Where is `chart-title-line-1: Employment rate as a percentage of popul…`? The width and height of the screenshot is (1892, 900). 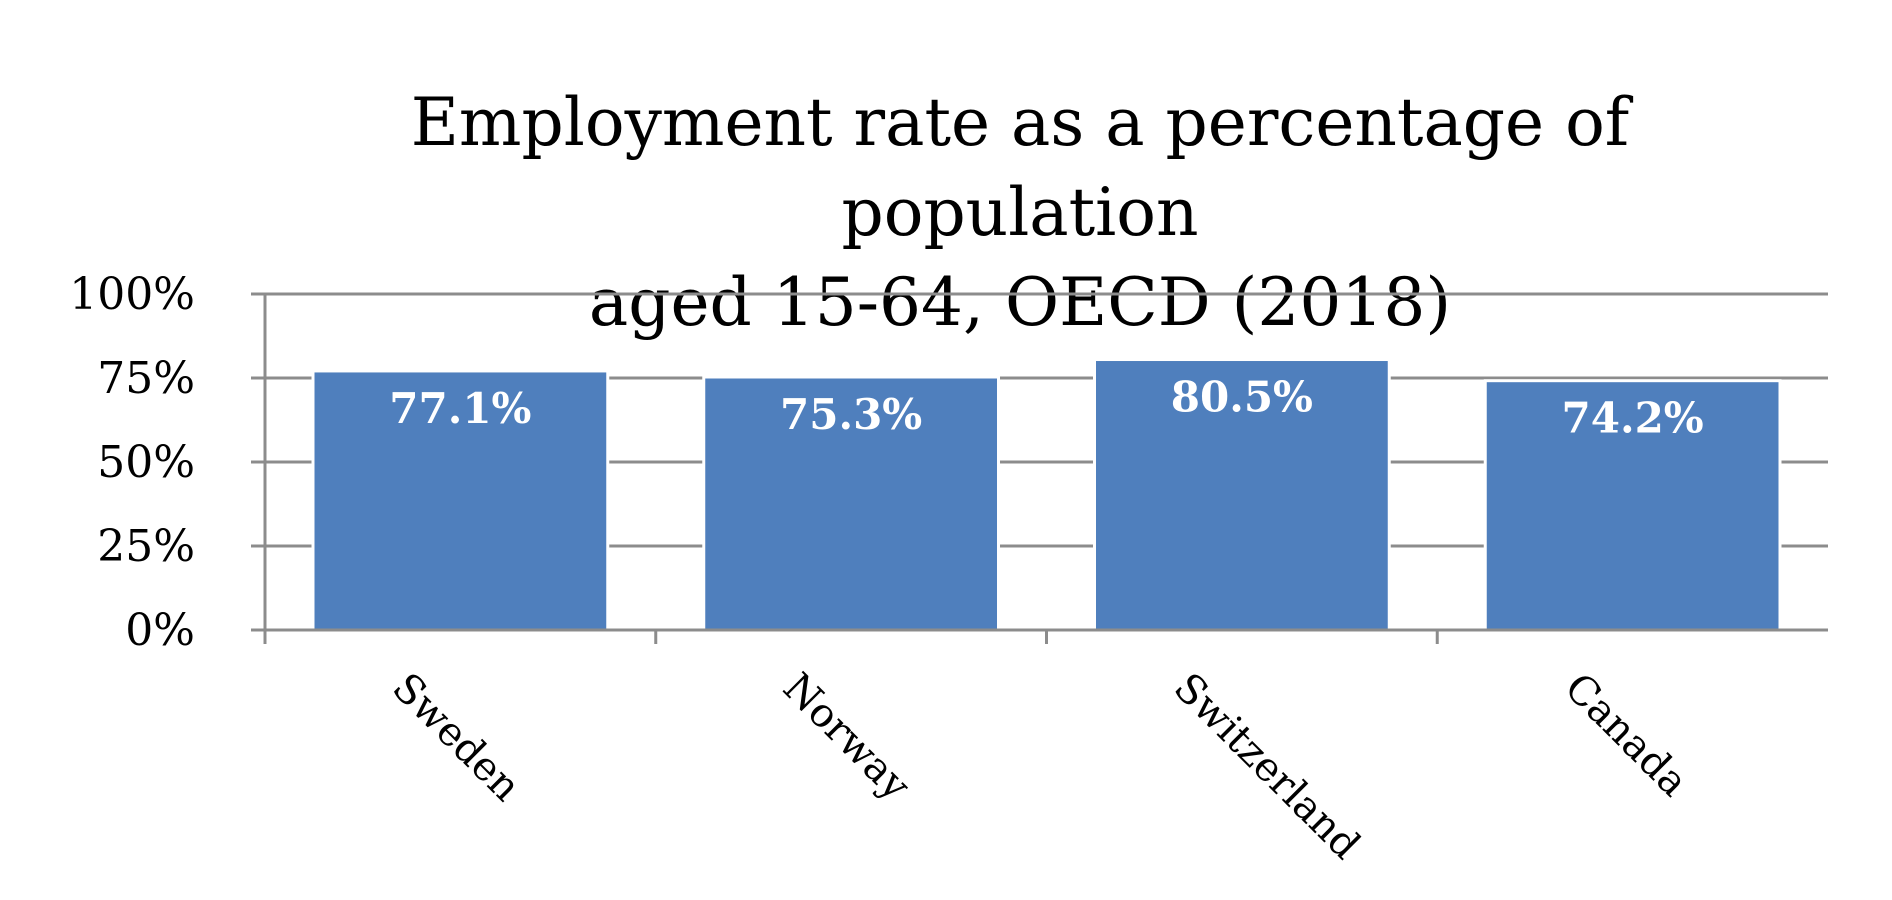 chart-title-line-1: Employment rate as a percentage of popul… is located at coordinates (1020, 167).